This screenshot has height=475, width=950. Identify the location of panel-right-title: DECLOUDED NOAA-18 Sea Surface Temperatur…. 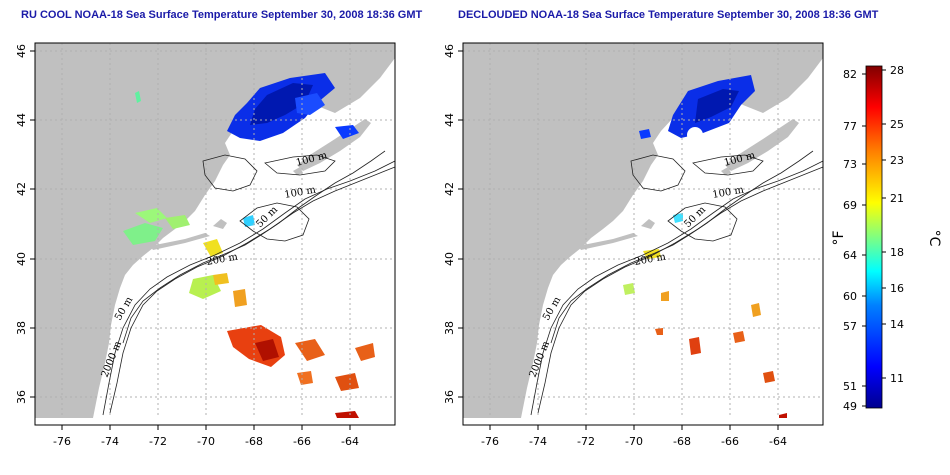
(668, 15).